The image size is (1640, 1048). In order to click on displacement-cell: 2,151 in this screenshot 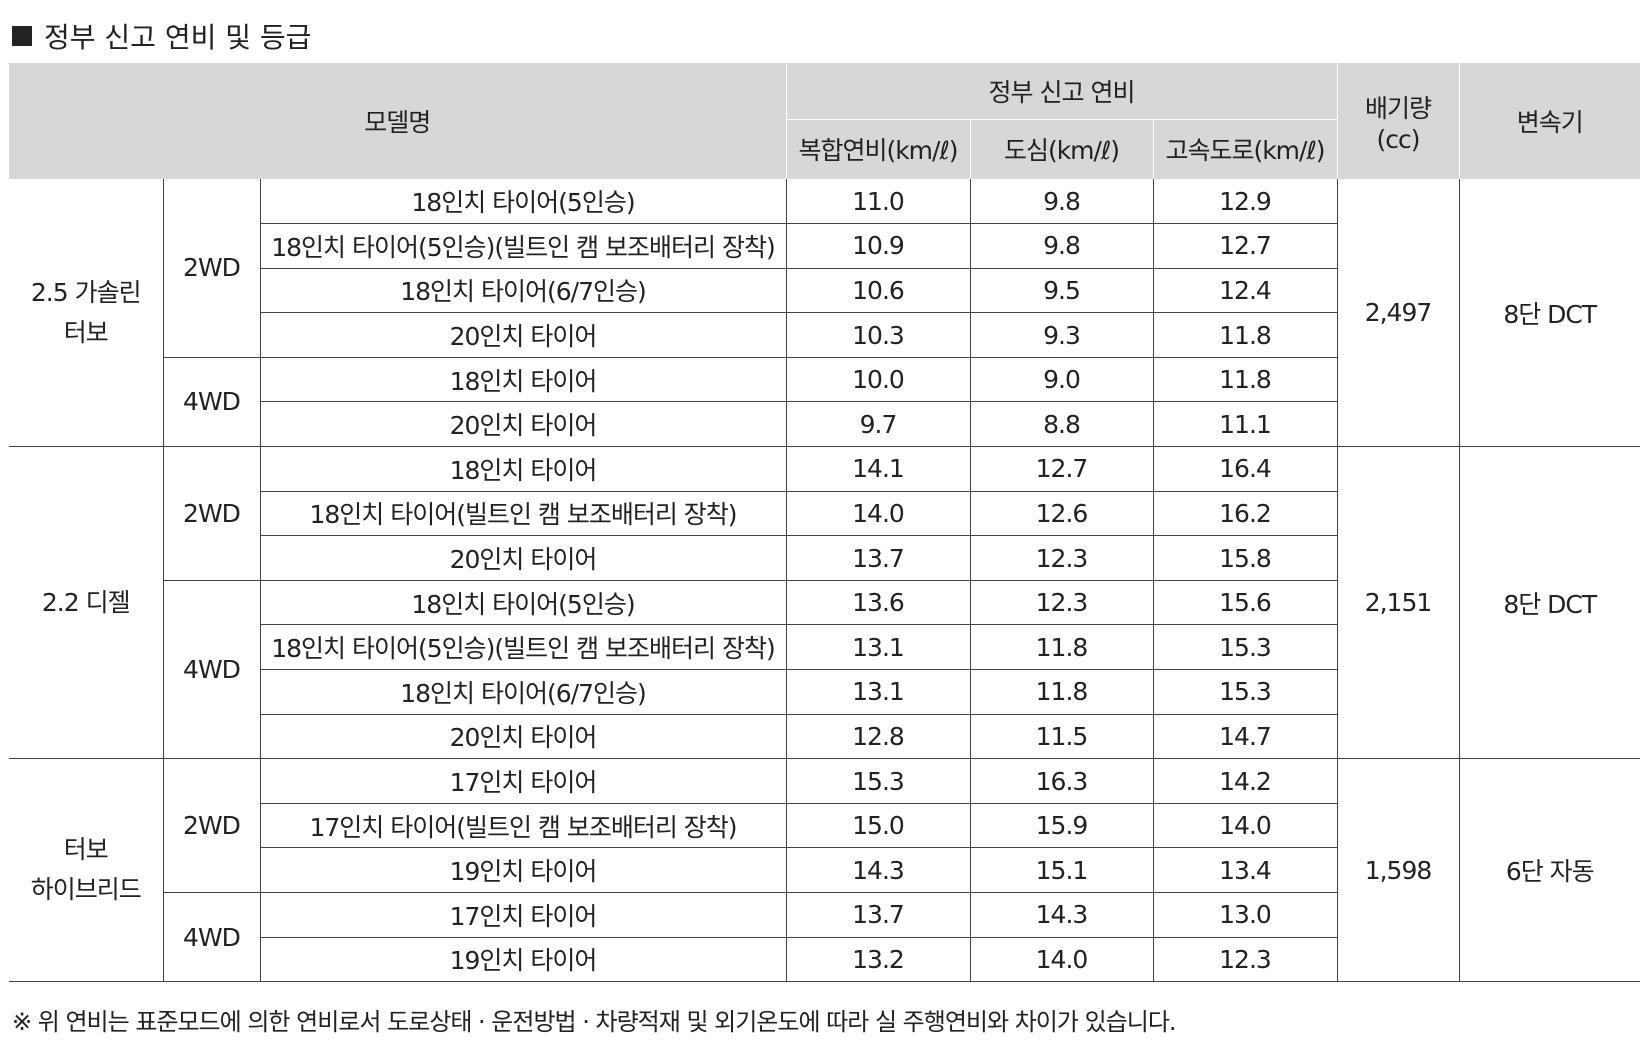, I will do `click(1397, 603)`.